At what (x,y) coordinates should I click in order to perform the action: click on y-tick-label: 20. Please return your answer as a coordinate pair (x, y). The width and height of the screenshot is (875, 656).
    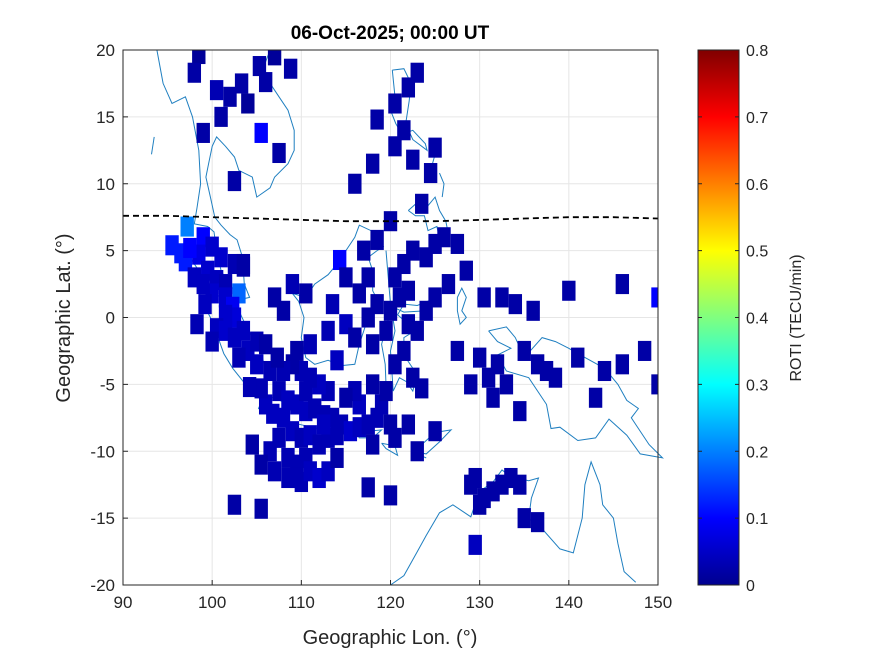
    Looking at the image, I should click on (105, 50).